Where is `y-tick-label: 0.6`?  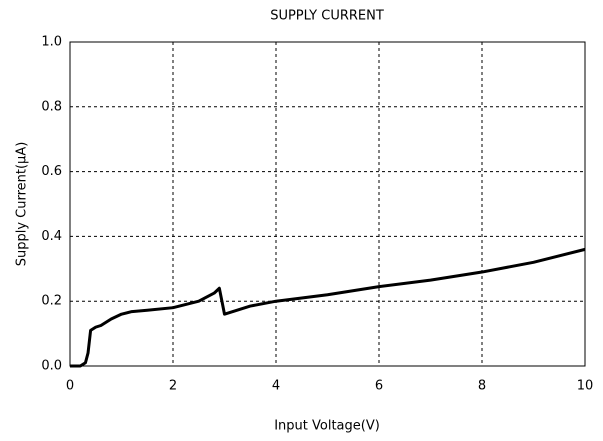
y-tick-label: 0.6 is located at coordinates (51, 171).